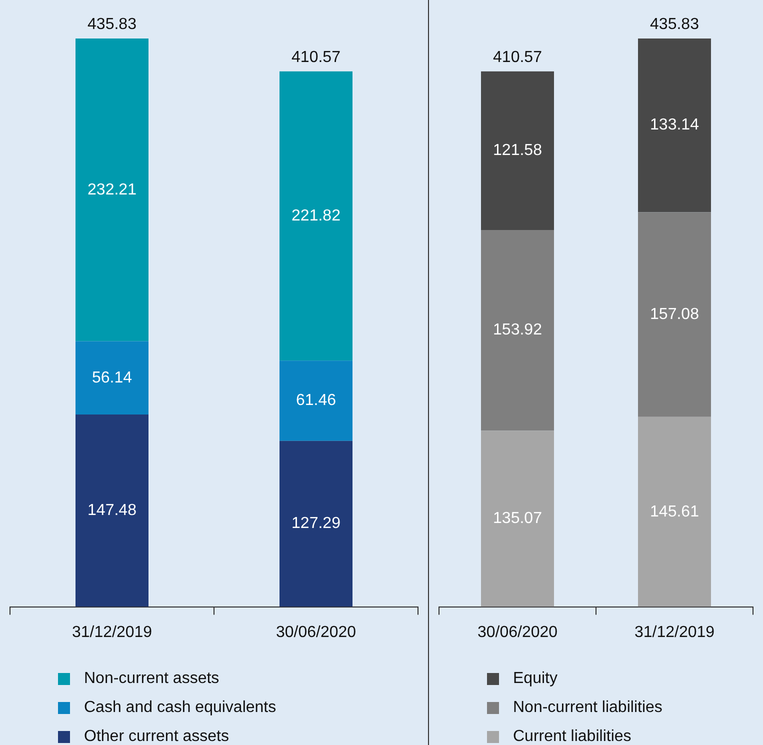 The width and height of the screenshot is (763, 745). I want to click on legend-label: Non-current liabilities, so click(587, 707).